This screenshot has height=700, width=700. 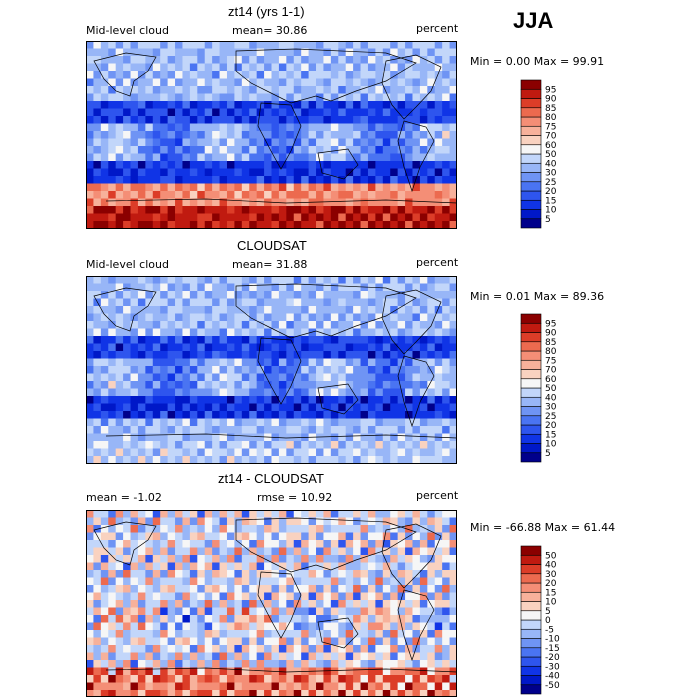 What do you see at coordinates (281, 670) in the screenshot?
I see `coastline` at bounding box center [281, 670].